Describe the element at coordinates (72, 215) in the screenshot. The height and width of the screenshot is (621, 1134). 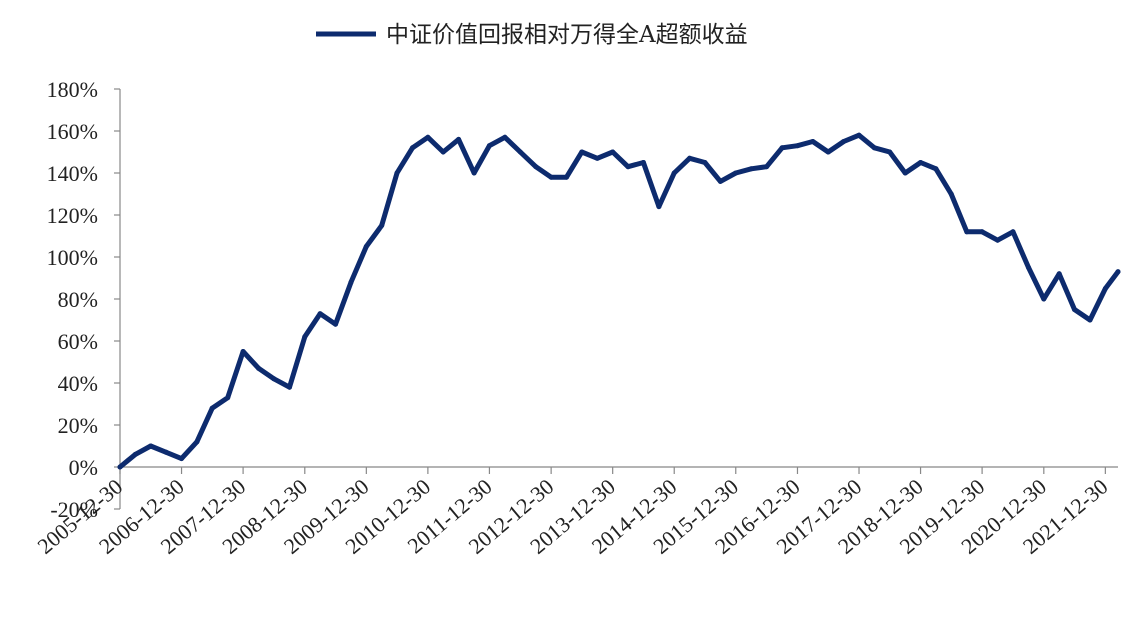
I see `y-tick-label: 120%` at that location.